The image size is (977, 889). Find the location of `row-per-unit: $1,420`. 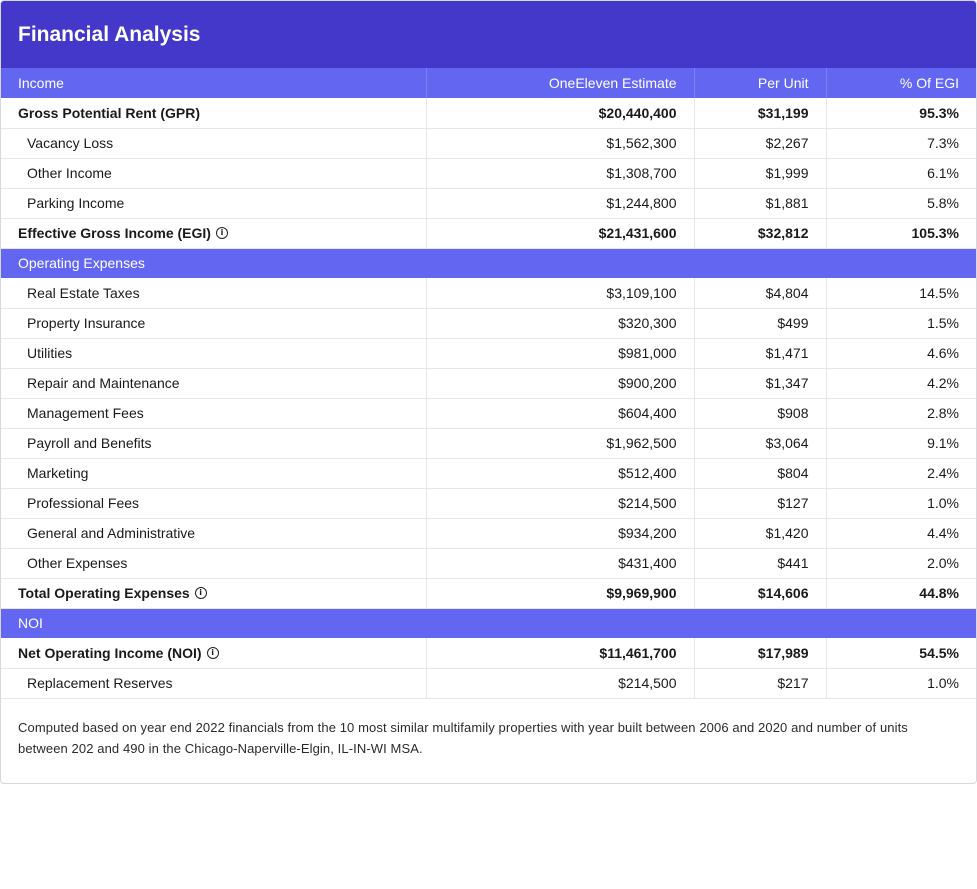

row-per-unit: $1,420 is located at coordinates (759, 533).